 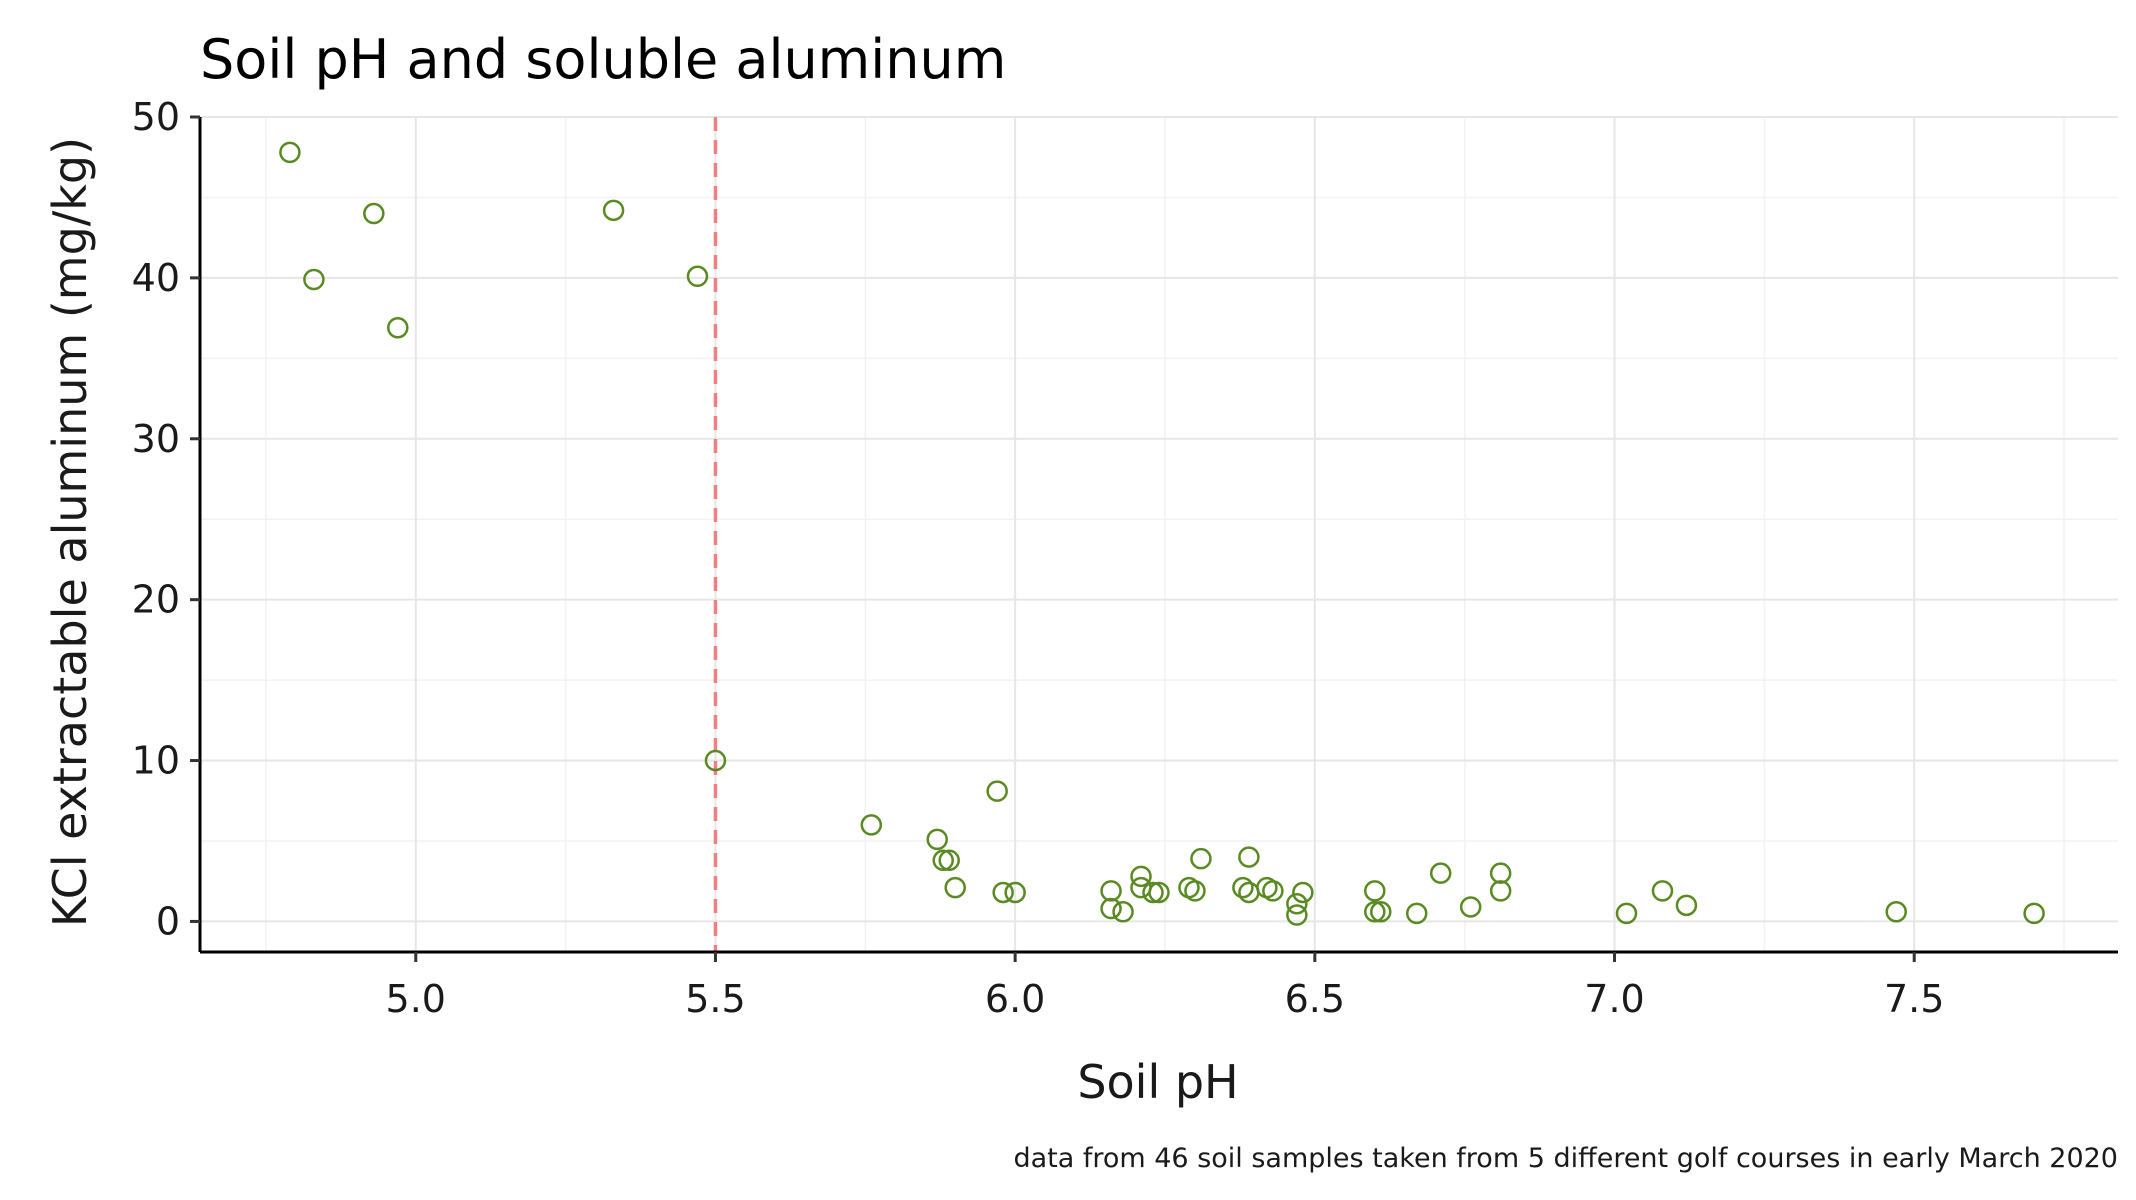 What do you see at coordinates (156, 439) in the screenshot?
I see `y-tick-label: 30` at bounding box center [156, 439].